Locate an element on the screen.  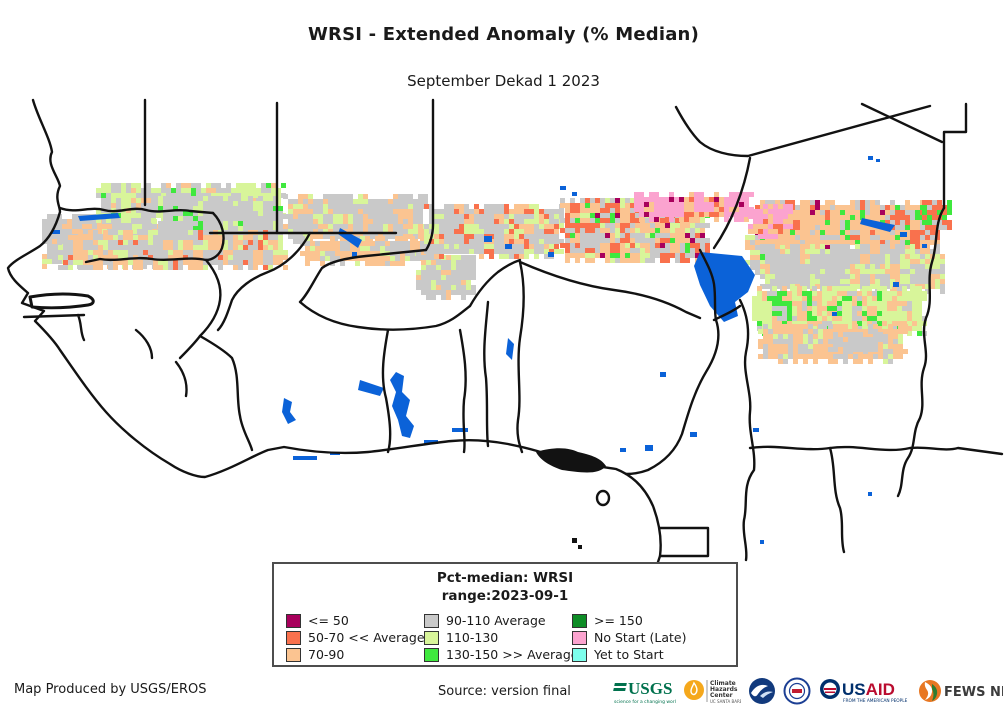
legend-title-line1: Pct-median: WRSI is located at coordinates (505, 578).